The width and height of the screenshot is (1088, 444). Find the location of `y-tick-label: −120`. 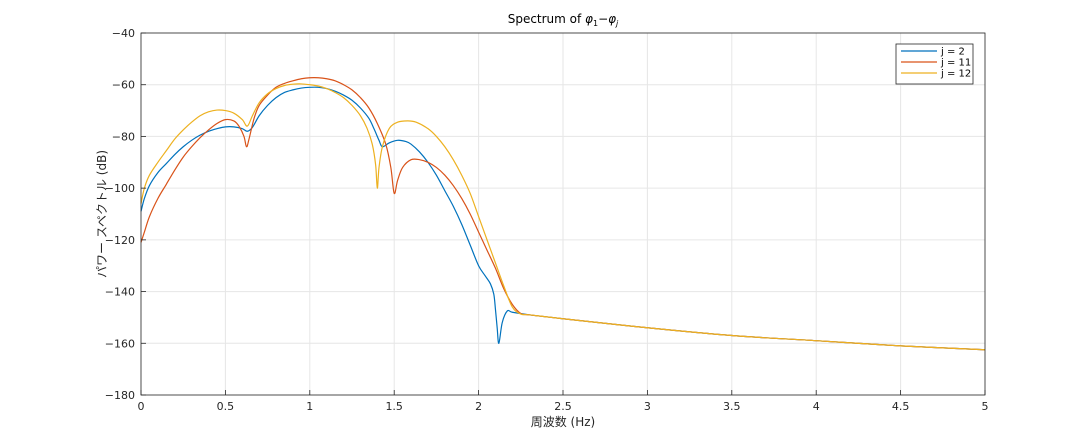

y-tick-label: −120 is located at coordinates (120, 240).